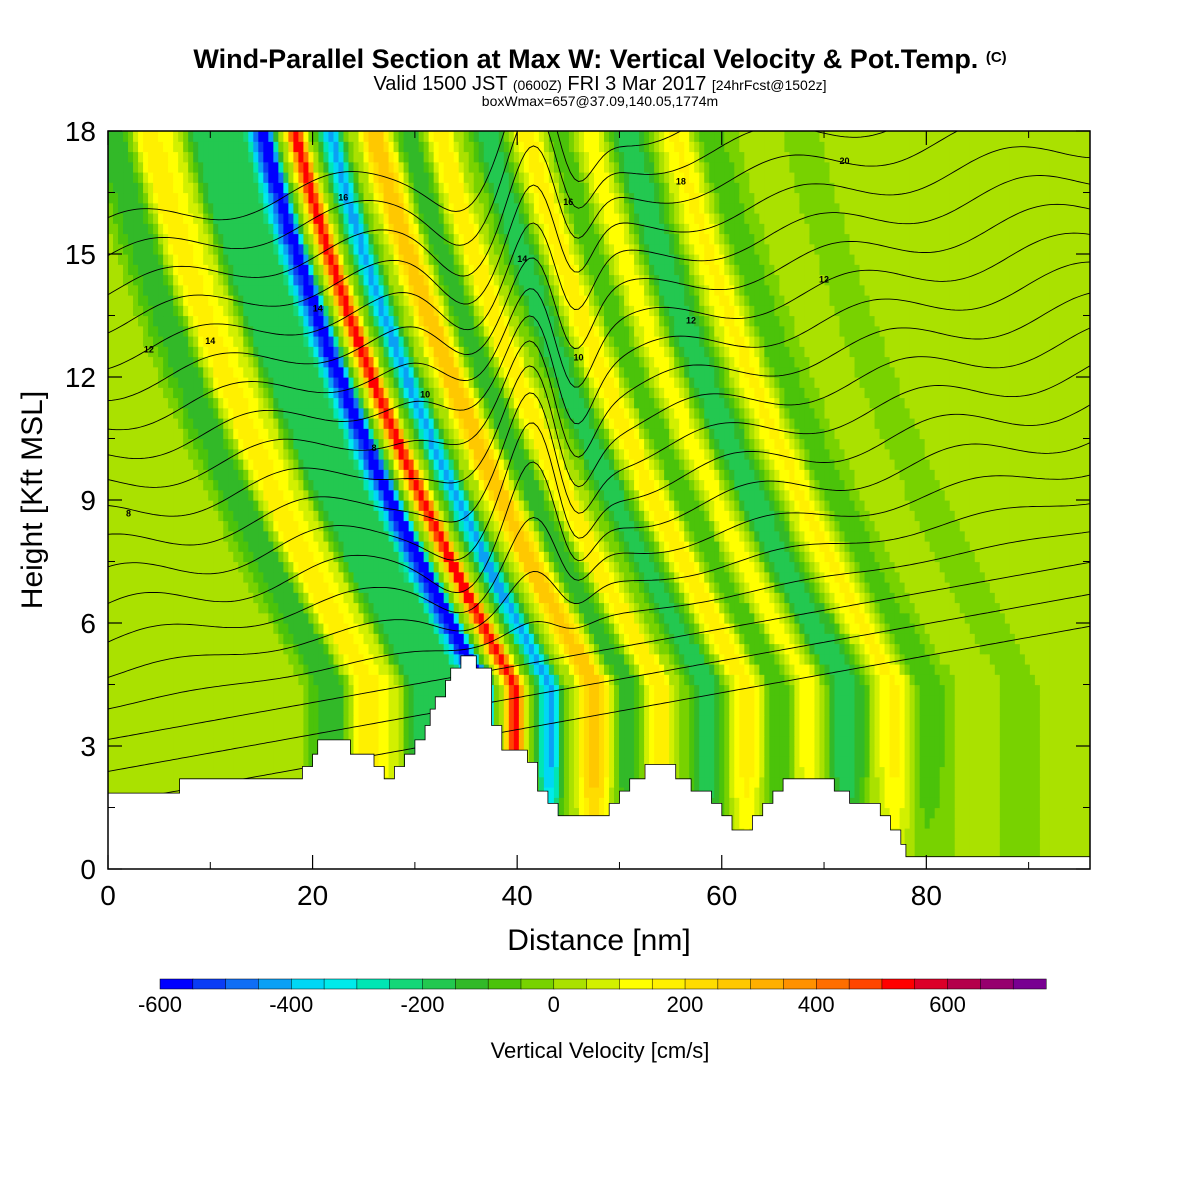 The width and height of the screenshot is (1200, 1200). I want to click on subtitle-fcst: [24hrFcst@1502z], so click(769, 85).